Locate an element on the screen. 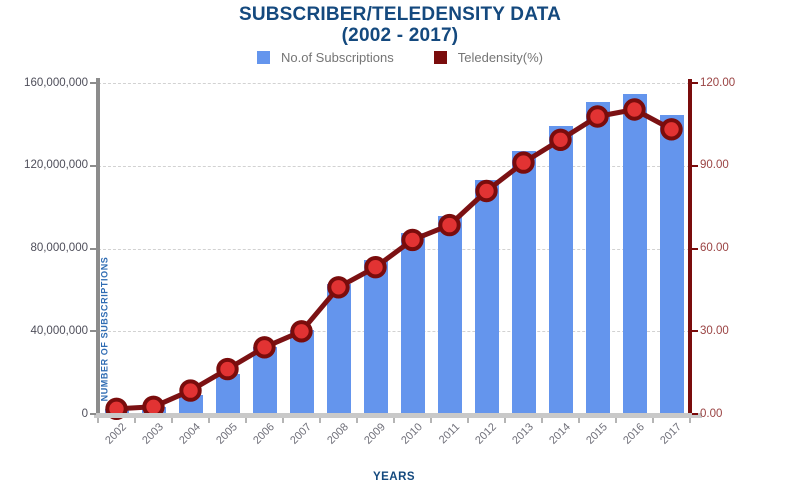 The image size is (800, 500). x-tick-label: 2010 is located at coordinates (412, 434).